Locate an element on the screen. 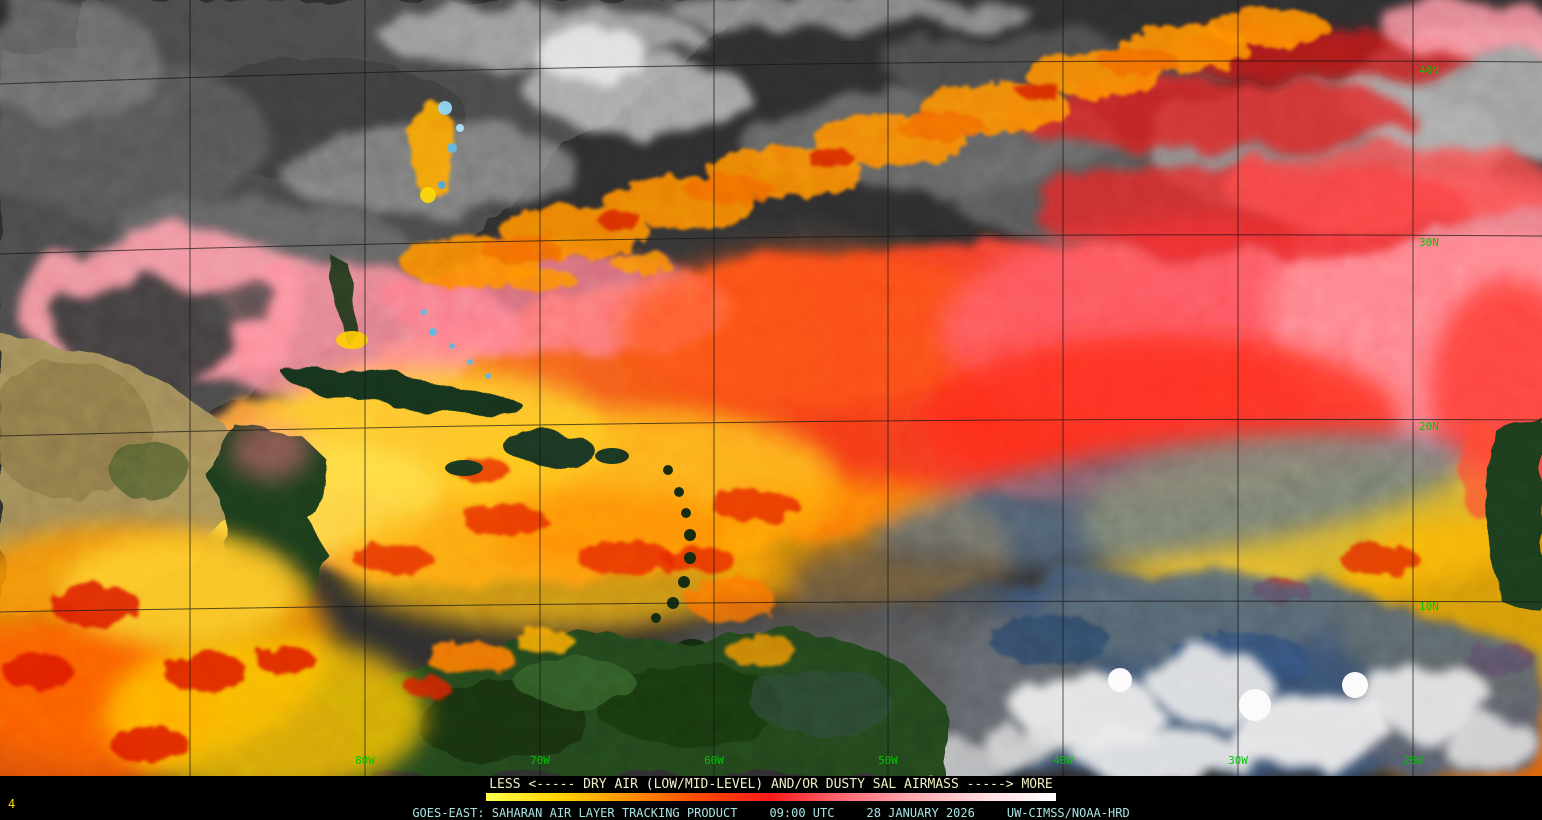  lat-line-40n is located at coordinates (771, 72).